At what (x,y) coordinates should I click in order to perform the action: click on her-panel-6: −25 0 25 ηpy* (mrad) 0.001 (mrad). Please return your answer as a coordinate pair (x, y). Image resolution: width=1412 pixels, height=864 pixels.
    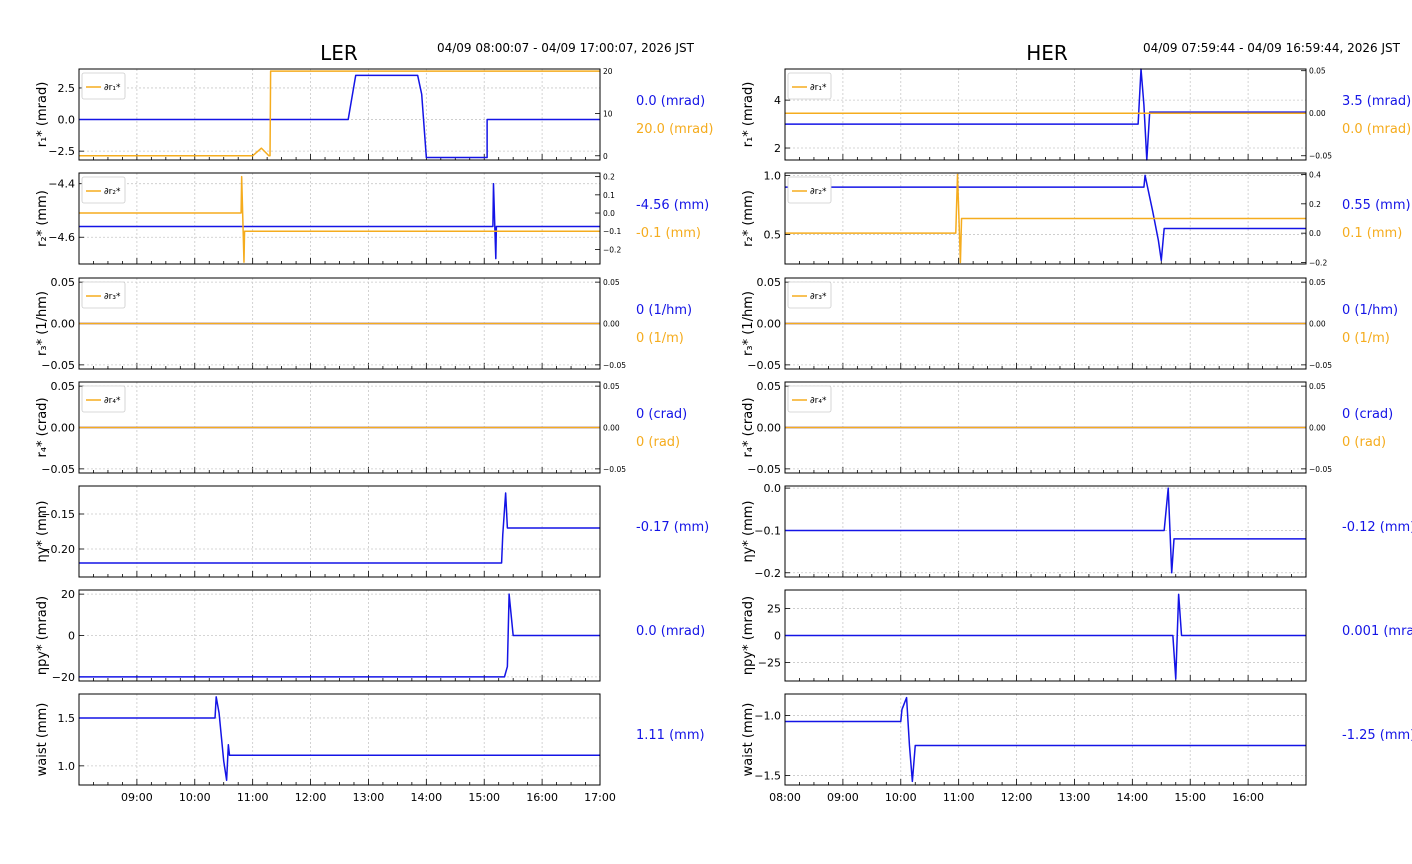
    Looking at the image, I should click on (1076, 635).